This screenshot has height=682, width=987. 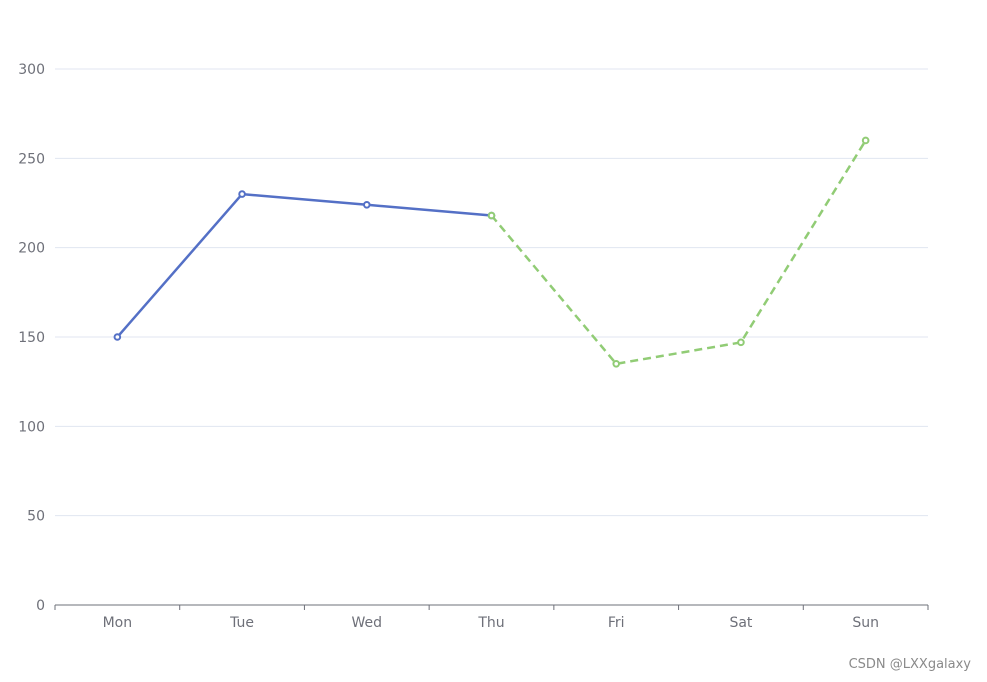 I want to click on y-axis-labels: 0 50 100 150 200 250 300, so click(x=31, y=338).